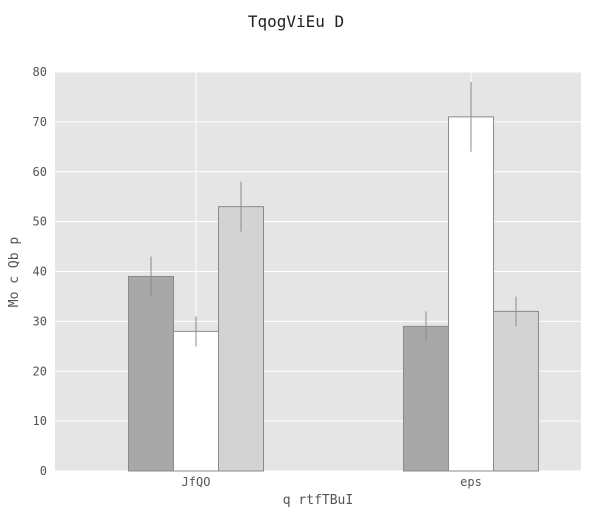  Describe the element at coordinates (151, 373) in the screenshot. I see `bar-series-1-JfQO` at that location.